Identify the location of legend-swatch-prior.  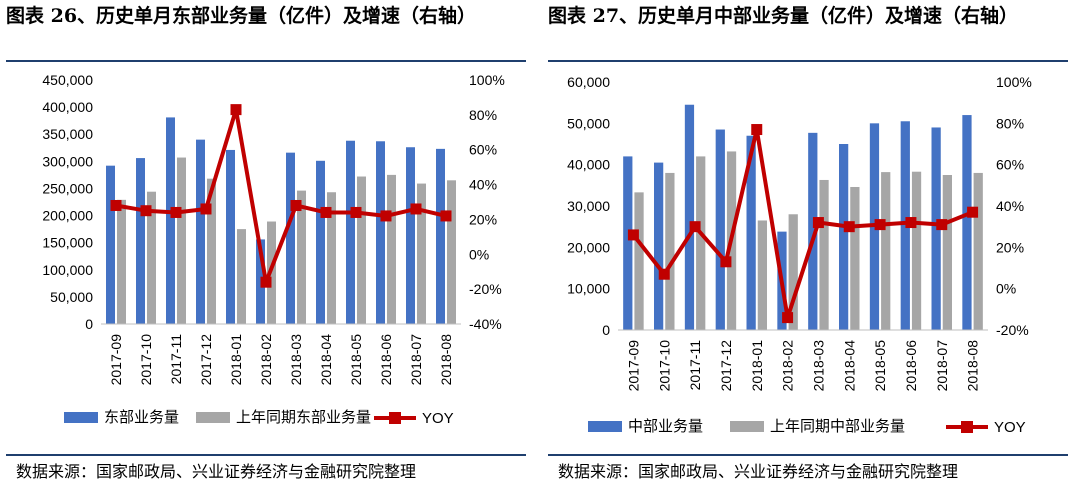
(747, 426).